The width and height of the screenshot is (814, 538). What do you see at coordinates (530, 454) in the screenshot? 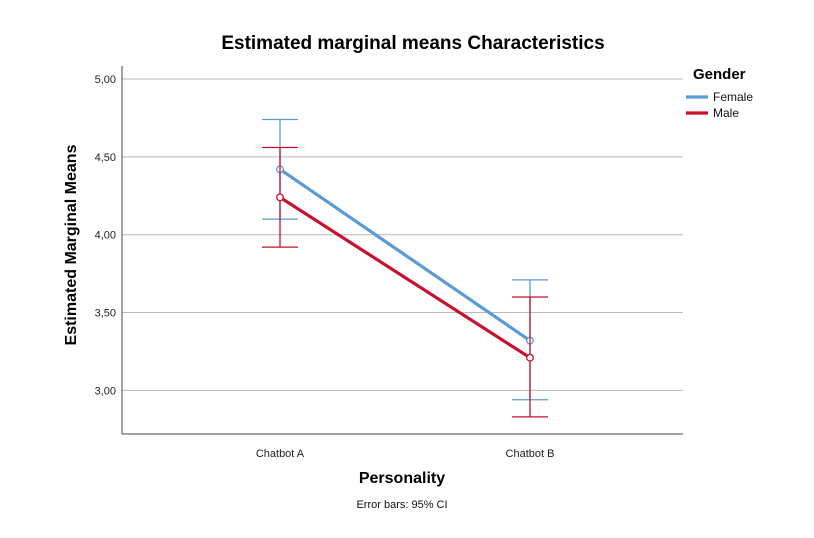
I see `x-tick-label: Chatbot B` at bounding box center [530, 454].